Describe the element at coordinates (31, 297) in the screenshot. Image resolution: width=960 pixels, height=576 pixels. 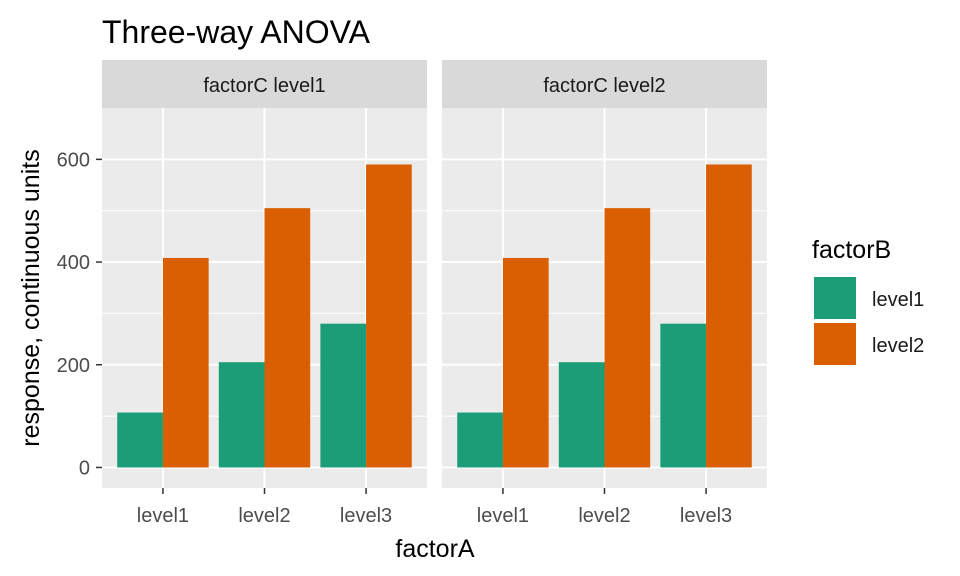
I see `y-axis-title: response, continuous units` at that location.